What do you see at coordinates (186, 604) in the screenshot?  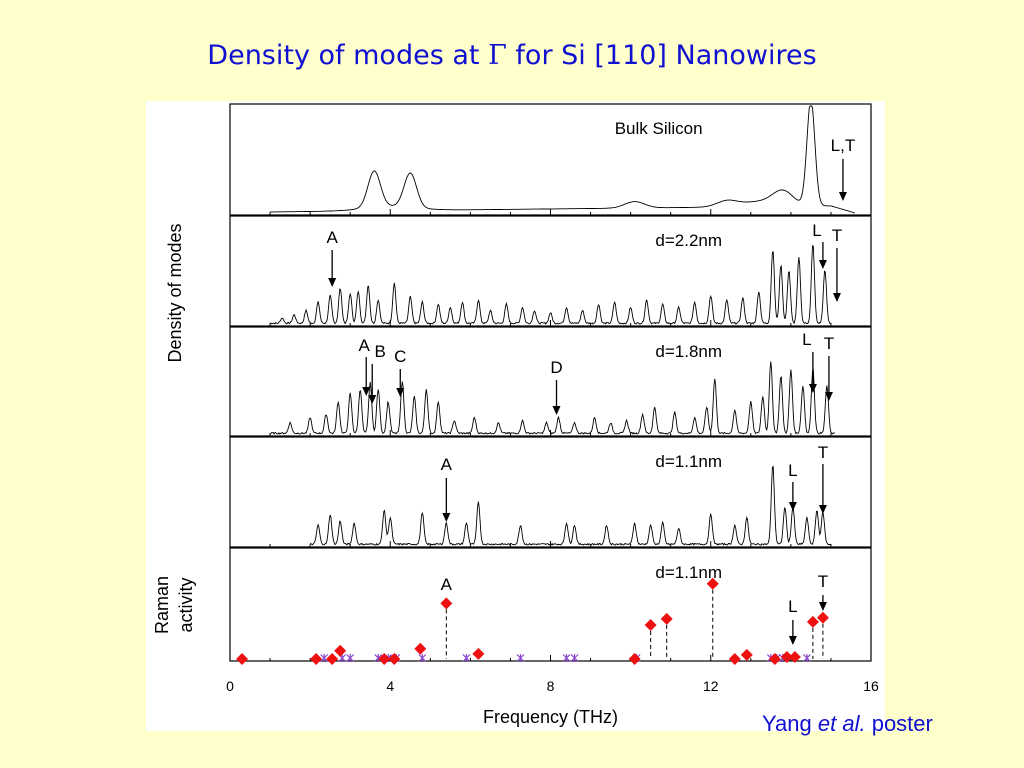 I see `y-axis-label-raman-2: activity` at bounding box center [186, 604].